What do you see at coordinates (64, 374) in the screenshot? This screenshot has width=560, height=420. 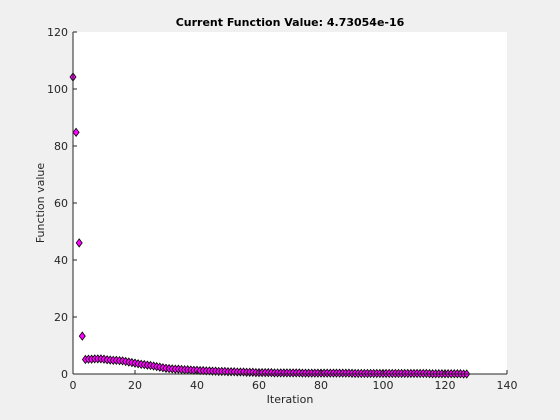 I see `y-tick-label: 0` at bounding box center [64, 374].